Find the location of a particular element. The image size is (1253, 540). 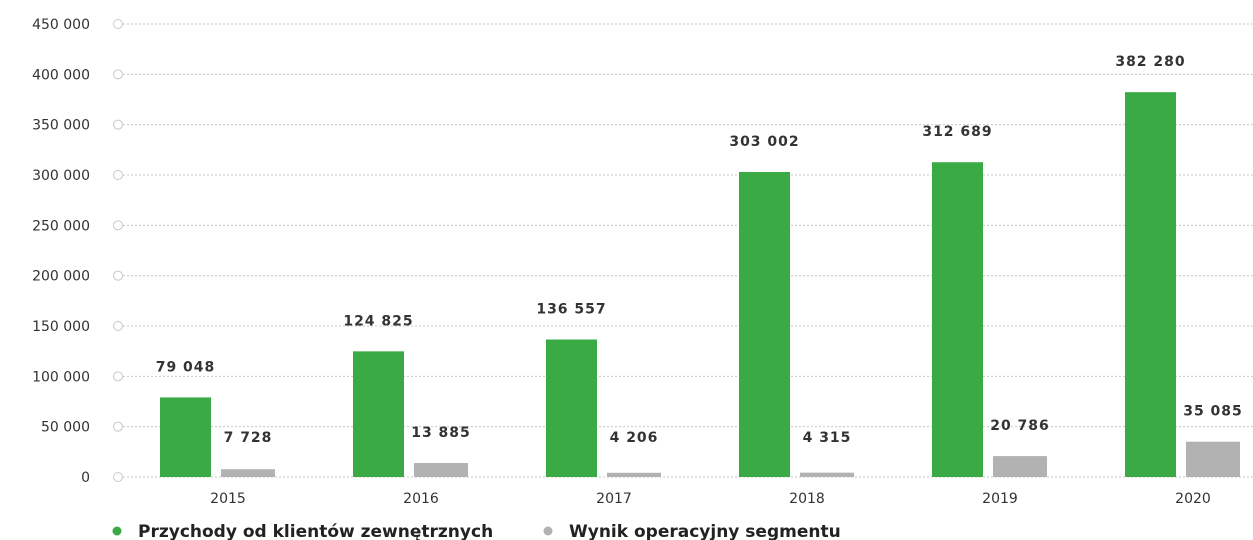

data-label: 136 557 is located at coordinates (571, 310).